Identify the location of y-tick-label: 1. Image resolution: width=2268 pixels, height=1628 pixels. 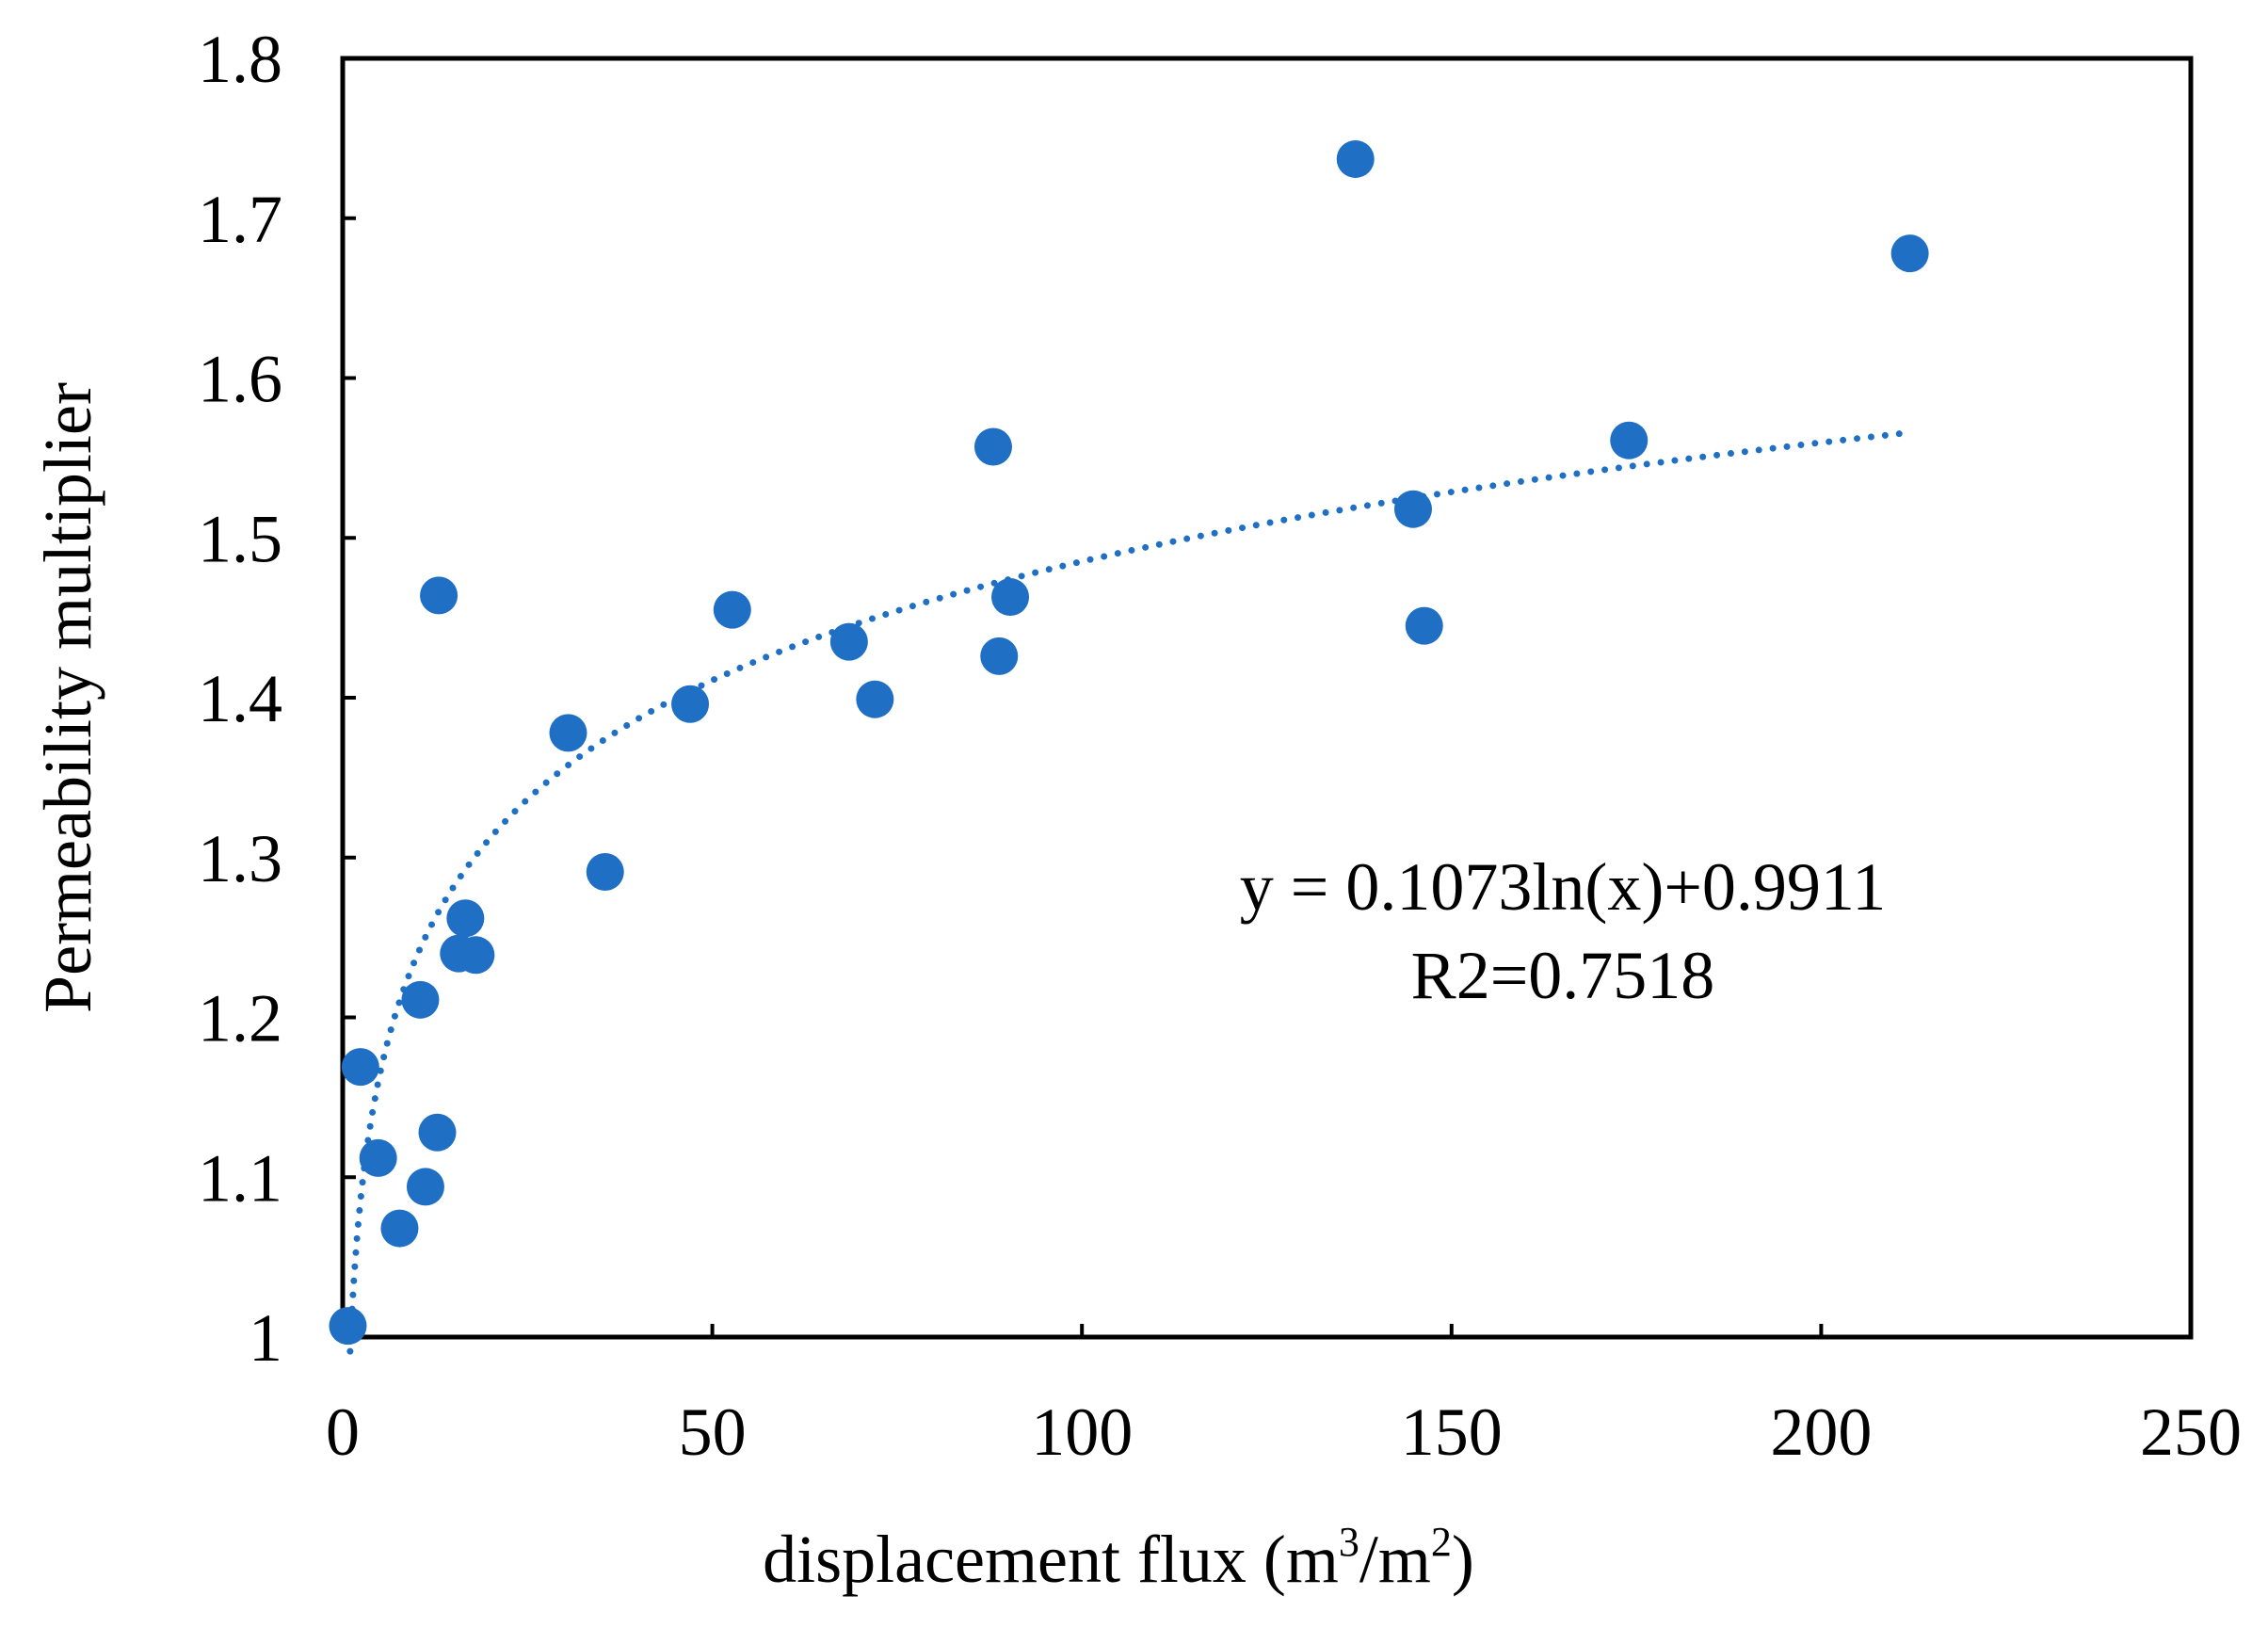
(265, 1338).